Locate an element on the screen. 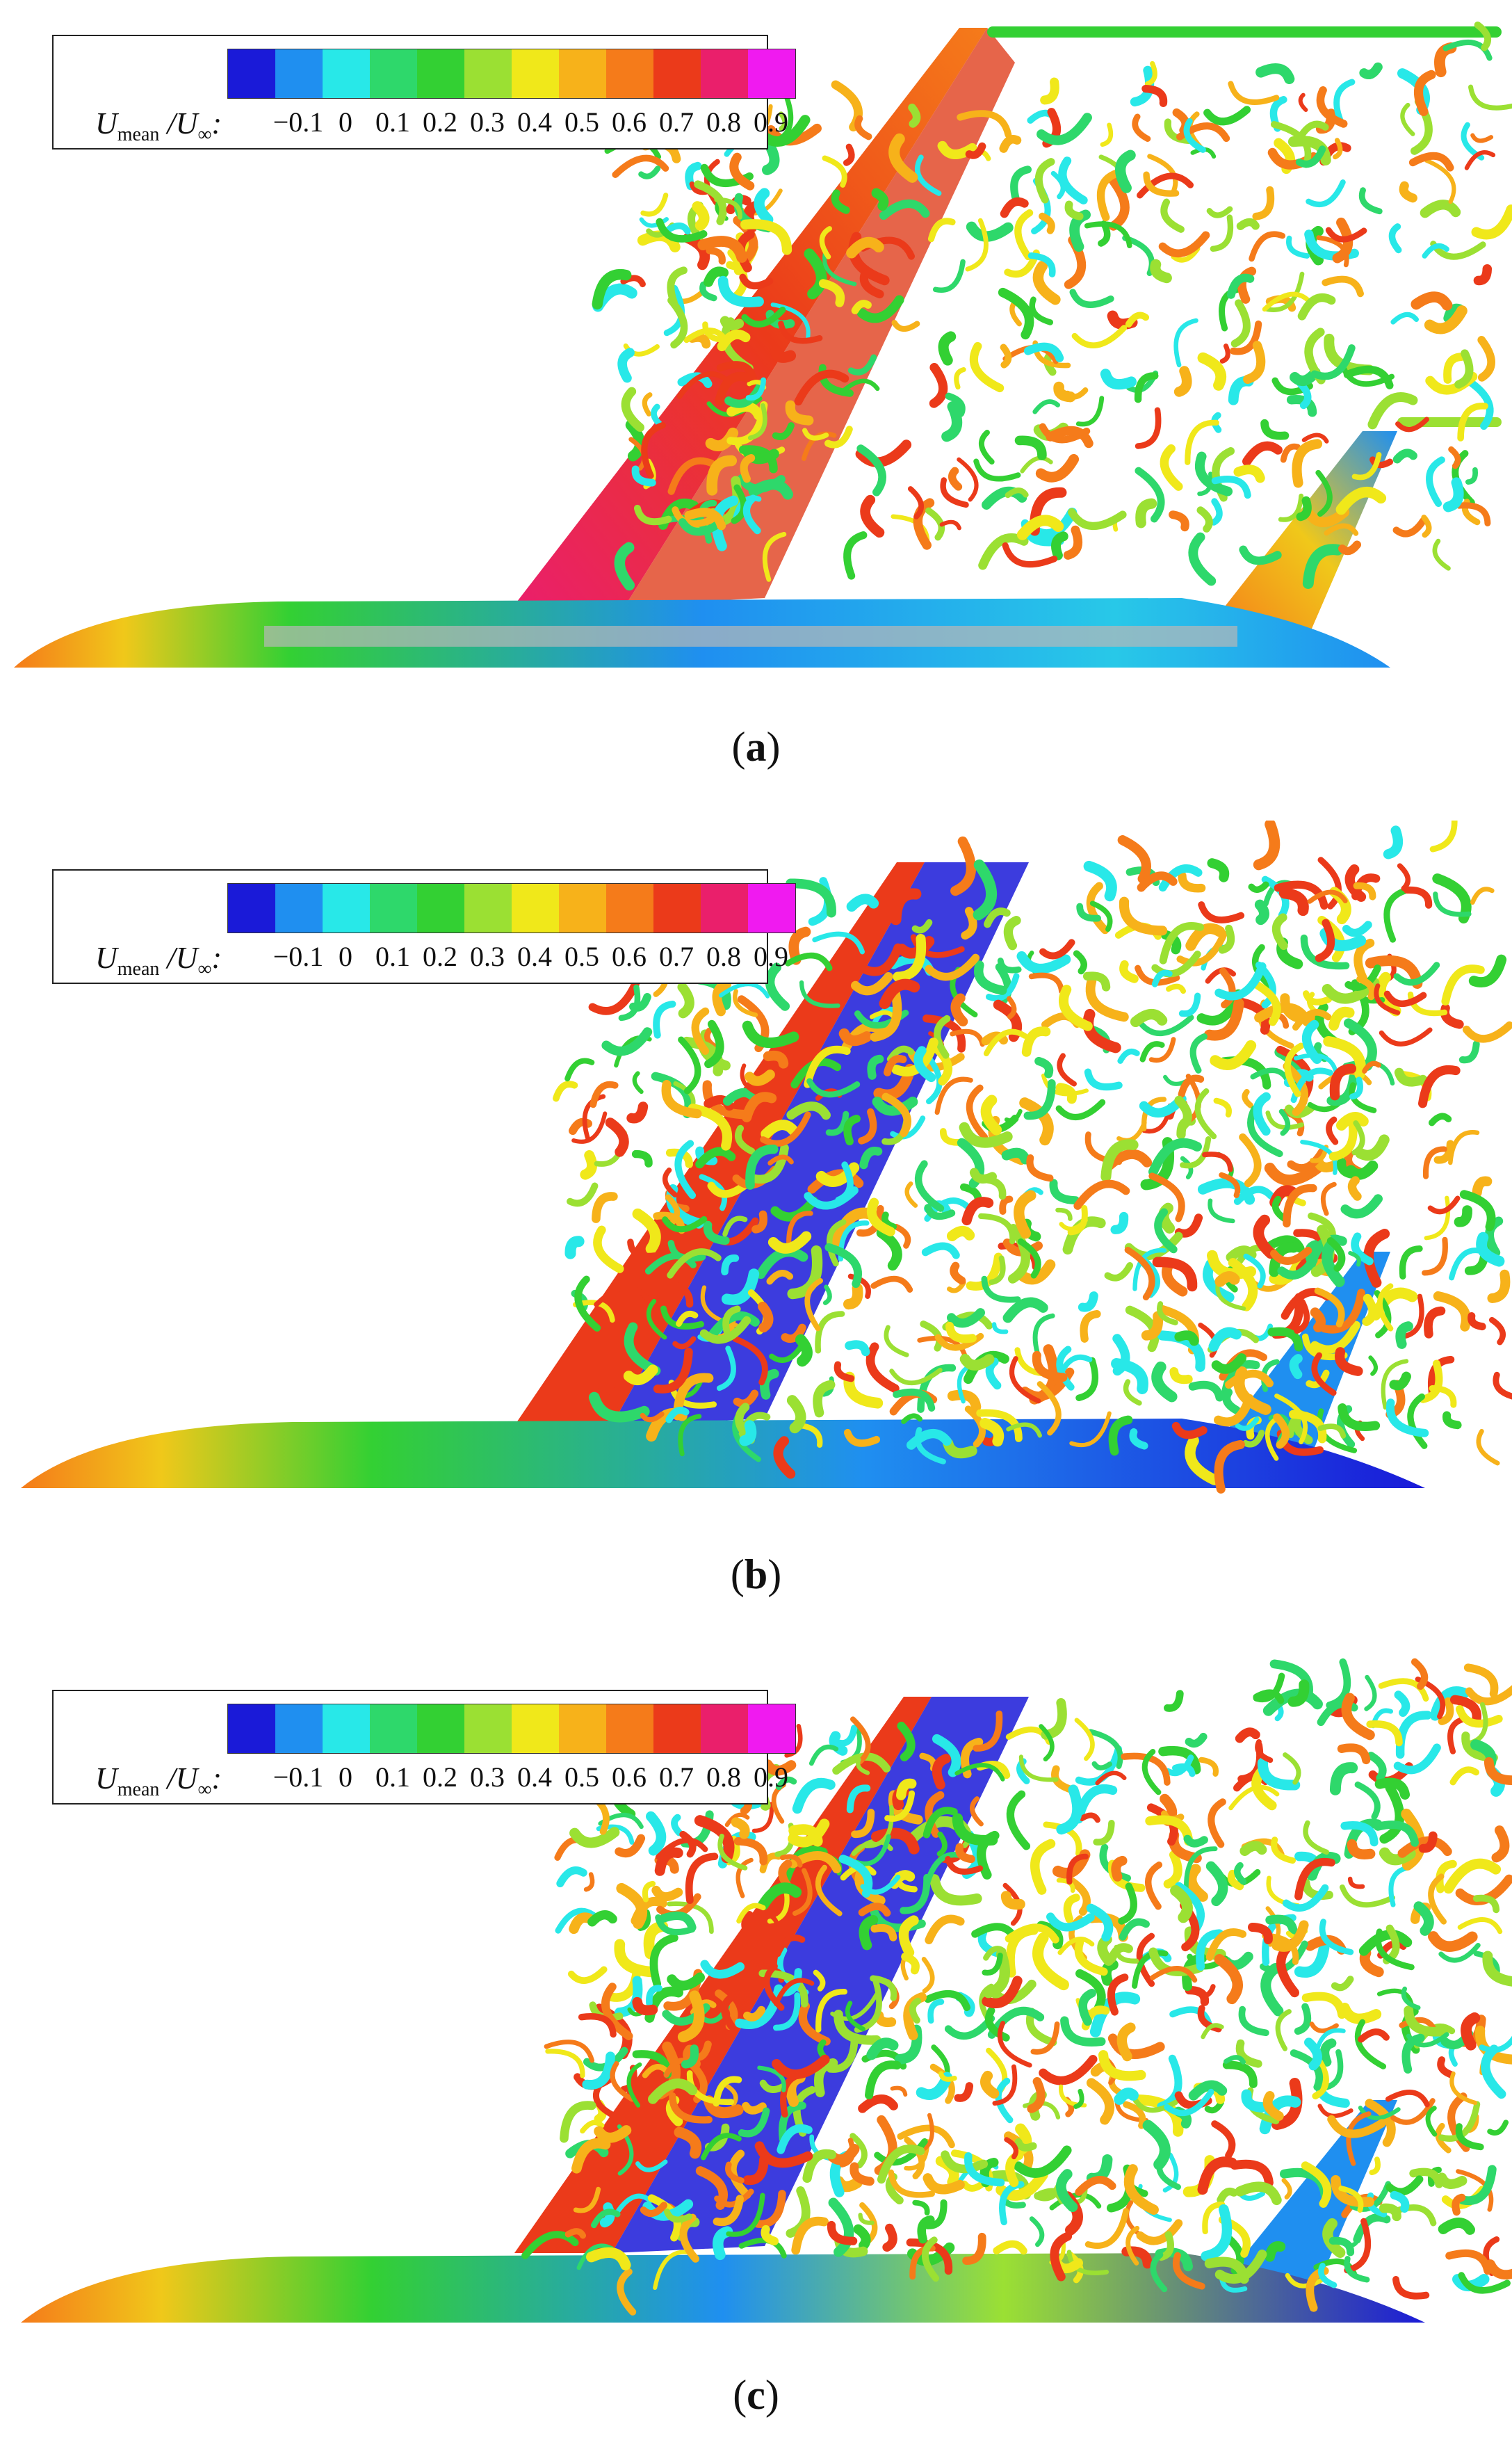 This screenshot has width=1512, height=2438. panel-caption: (a) is located at coordinates (756, 747).